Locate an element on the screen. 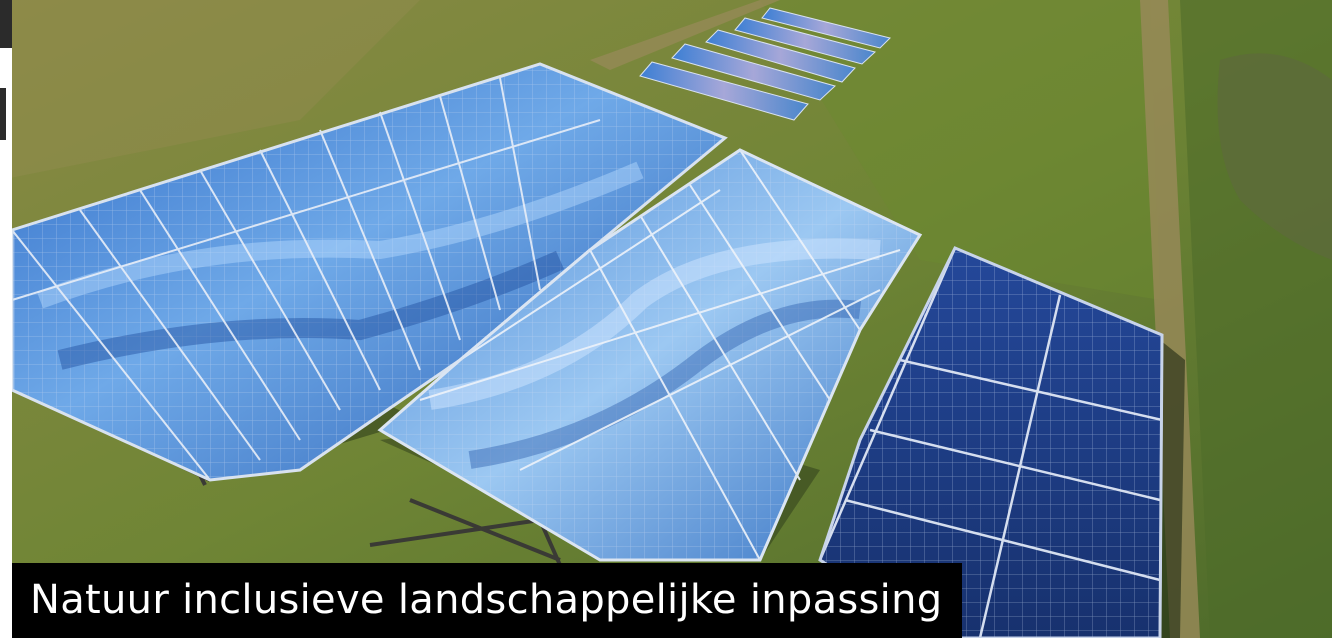  caption-background is located at coordinates (487, 600).